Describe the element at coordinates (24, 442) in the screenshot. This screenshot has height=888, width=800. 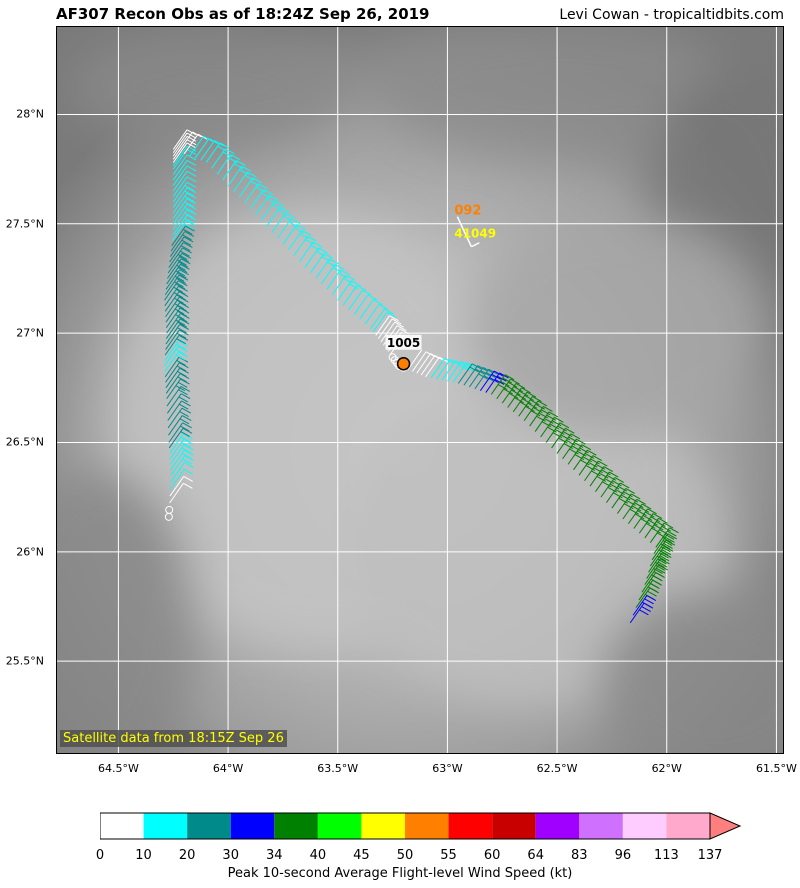
I see `y-tick-label: 26.5°N` at that location.